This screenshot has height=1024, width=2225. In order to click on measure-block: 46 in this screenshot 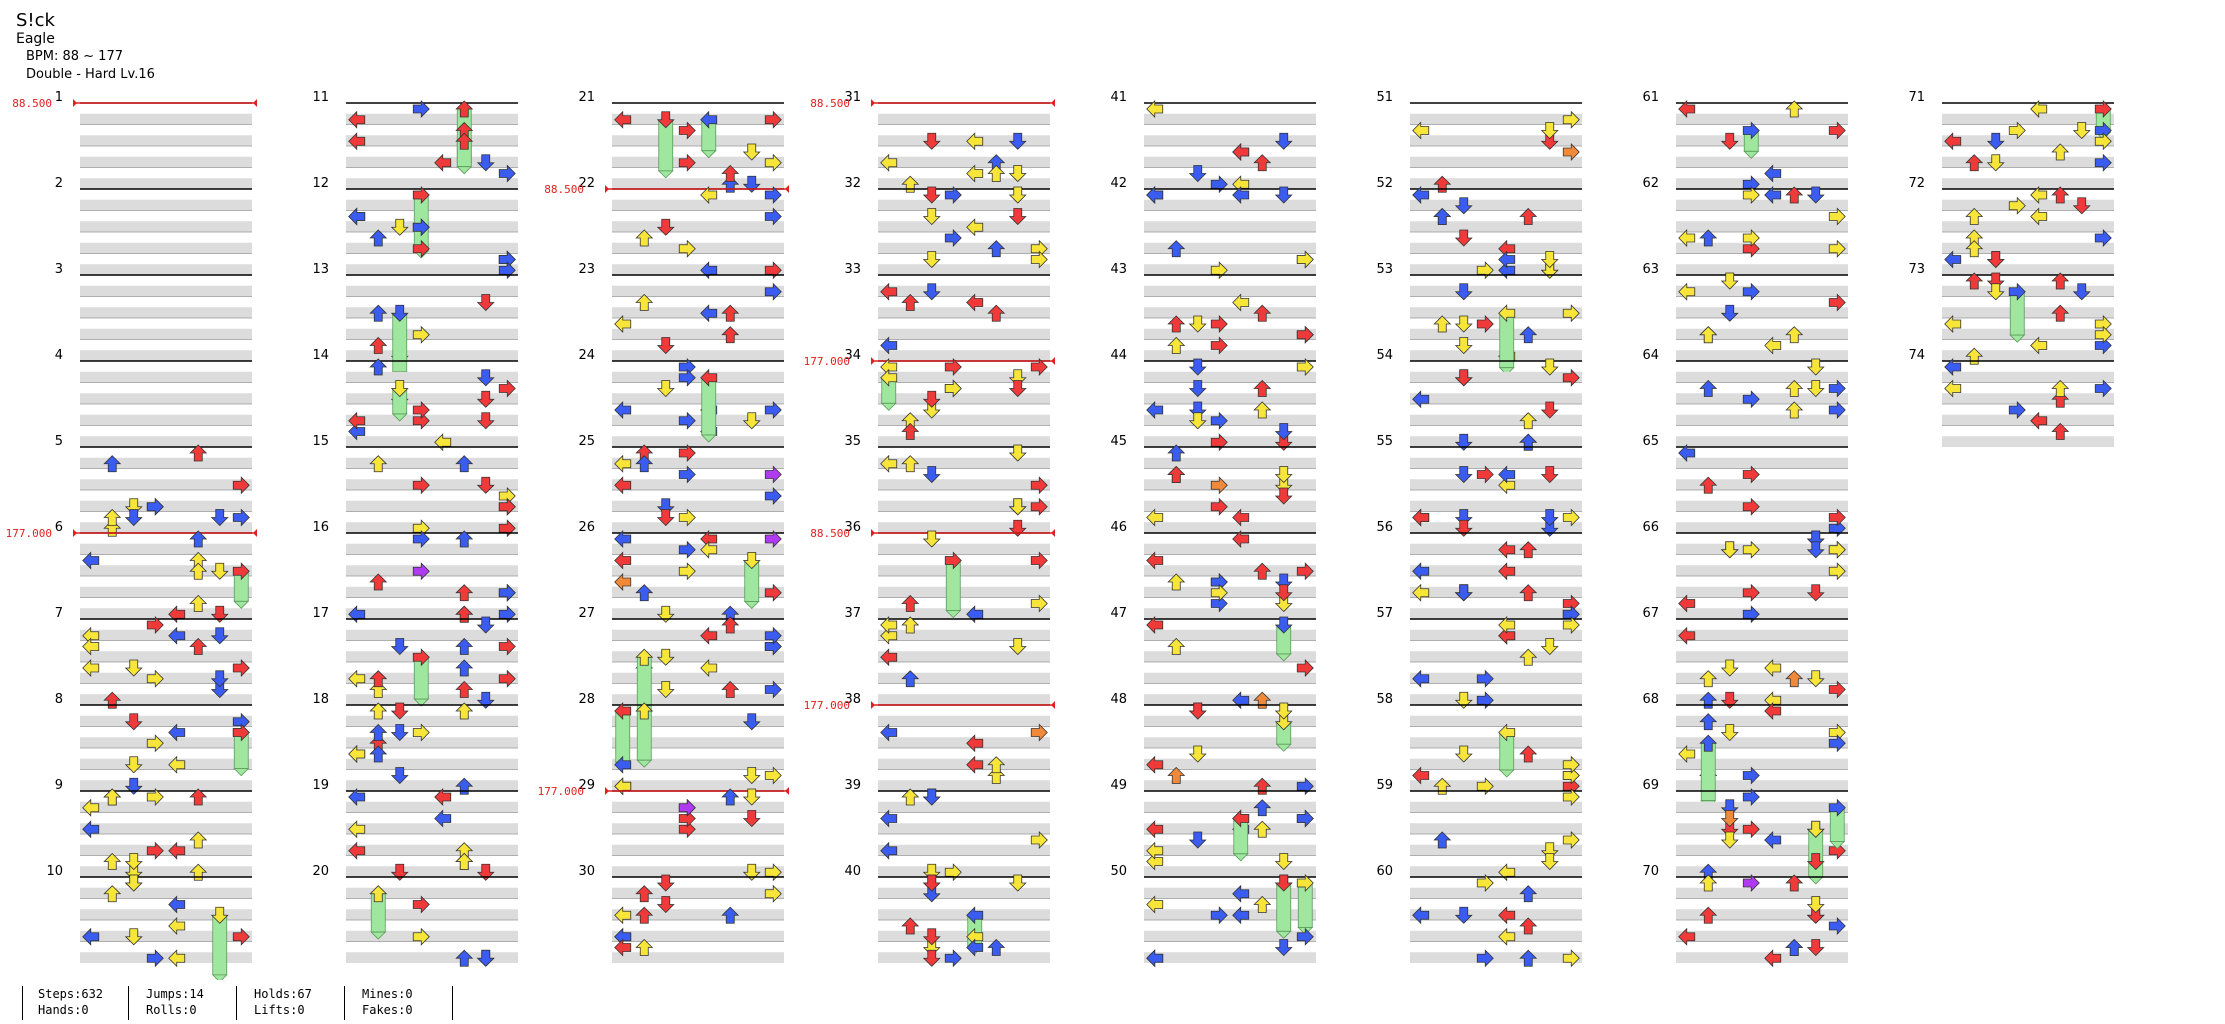, I will do `click(1213, 569)`.